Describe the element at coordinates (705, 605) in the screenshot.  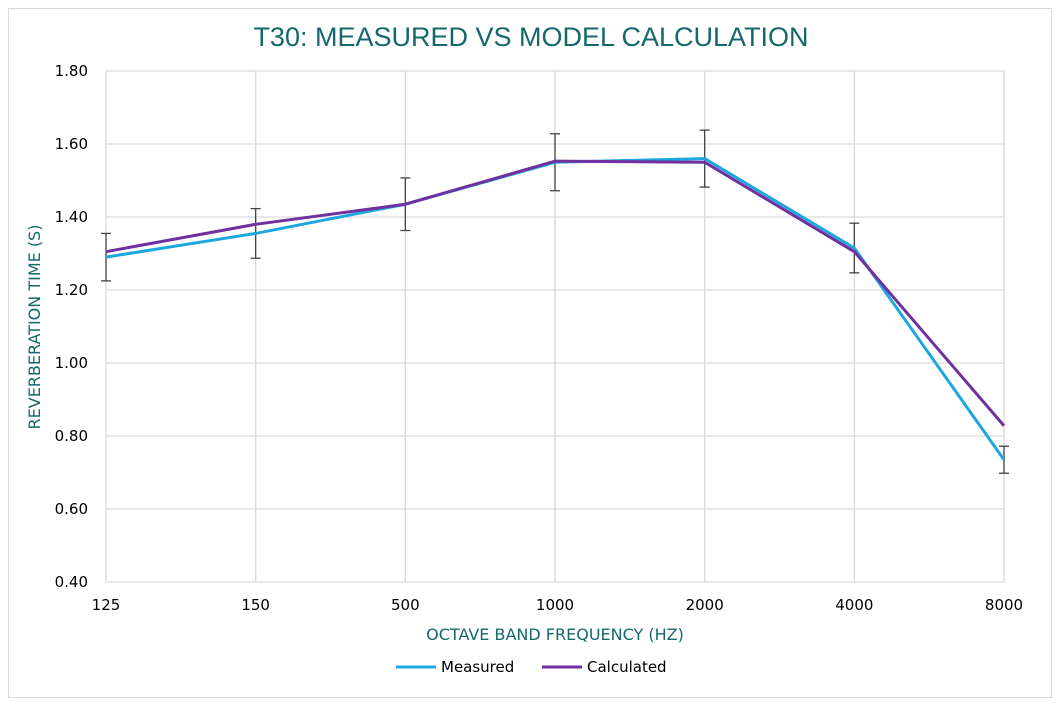
I see `x-tick-label: 2000` at that location.